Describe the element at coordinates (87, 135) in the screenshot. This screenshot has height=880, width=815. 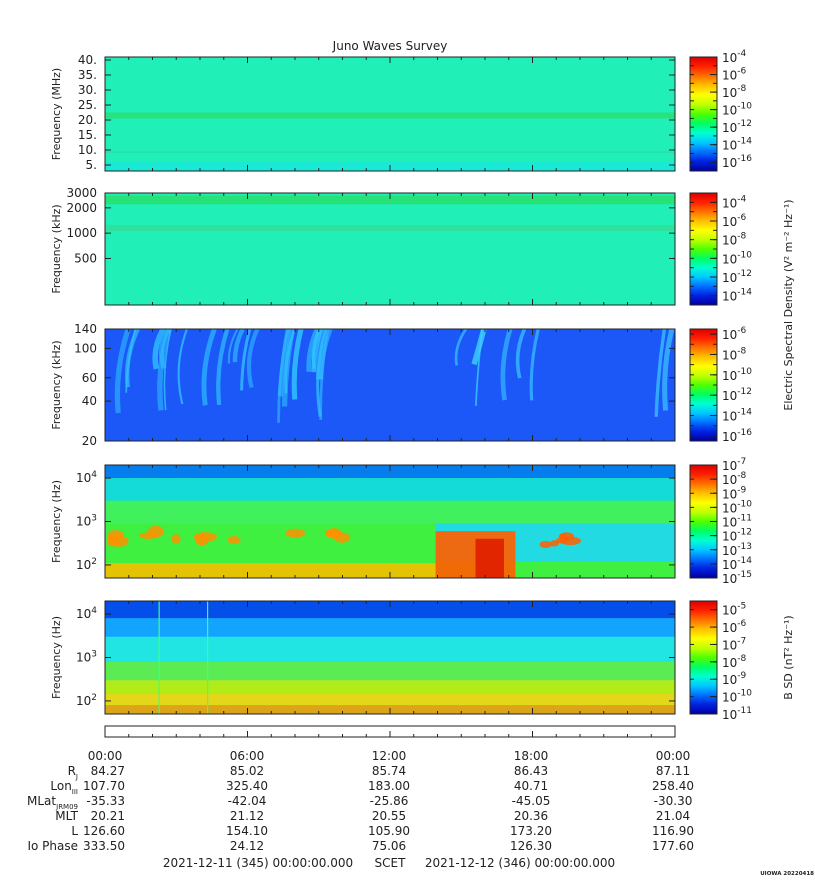
I see `y-tick-label: 15.` at that location.